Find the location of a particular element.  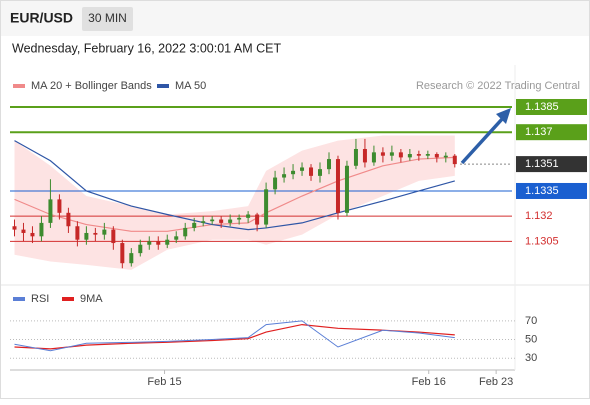

level-label: 1.1351 is located at coordinates (542, 164).